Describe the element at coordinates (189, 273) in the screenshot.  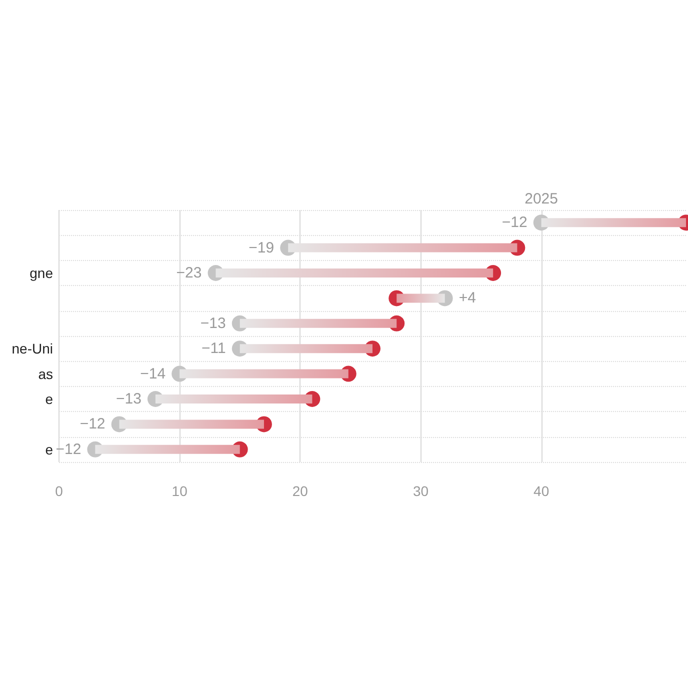
I see `data-label: −23` at that location.